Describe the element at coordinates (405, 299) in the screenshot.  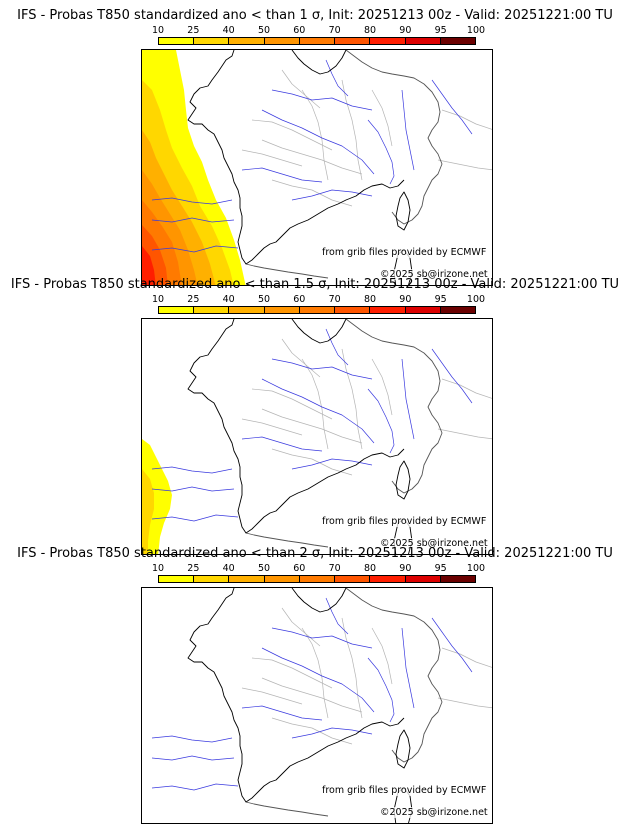
I see `colorbar-label: 90` at that location.